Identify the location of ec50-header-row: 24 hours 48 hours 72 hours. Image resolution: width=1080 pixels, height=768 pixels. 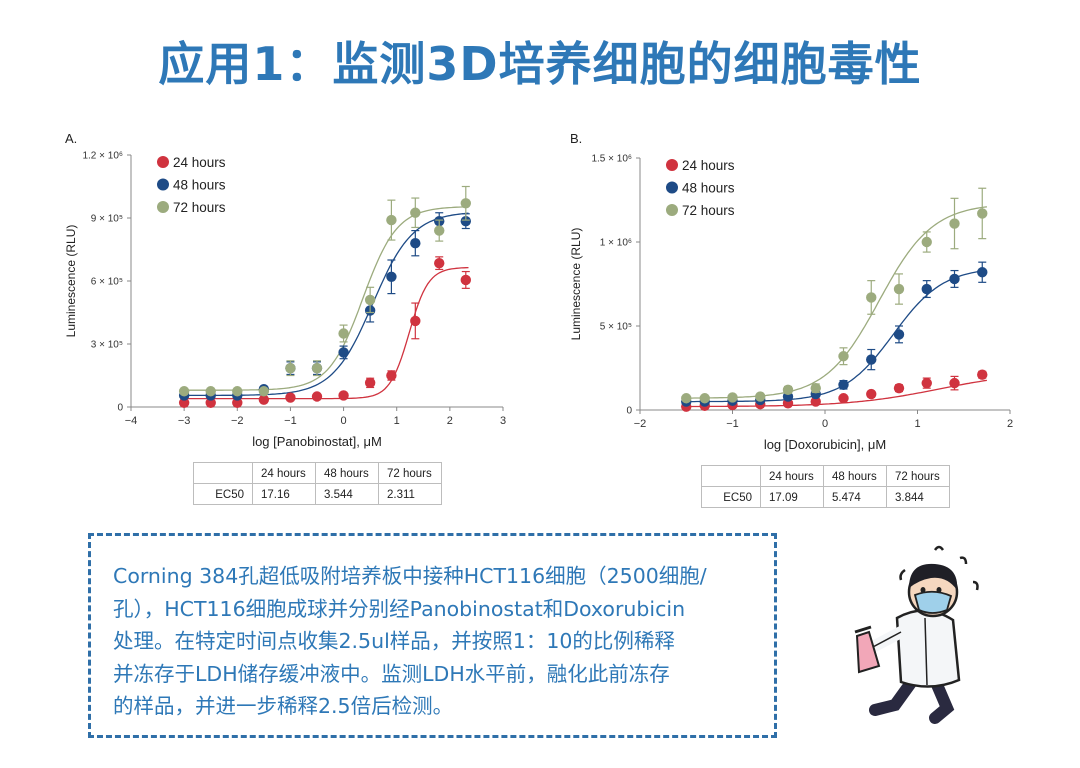
(317, 473).